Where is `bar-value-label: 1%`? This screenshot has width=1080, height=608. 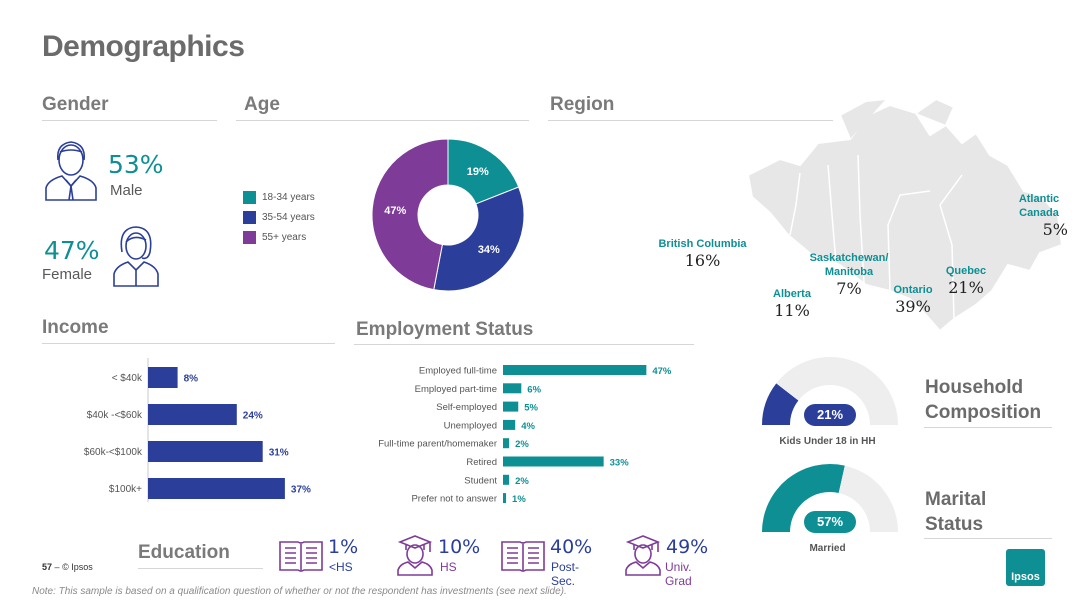 bar-value-label: 1% is located at coordinates (519, 499).